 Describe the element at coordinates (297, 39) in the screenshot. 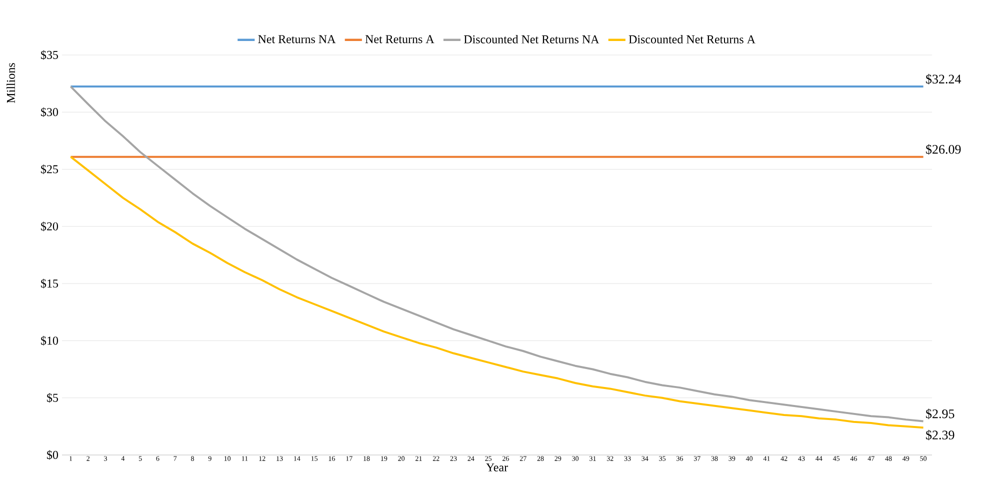

I see `legend-label: Net Returns NA` at that location.